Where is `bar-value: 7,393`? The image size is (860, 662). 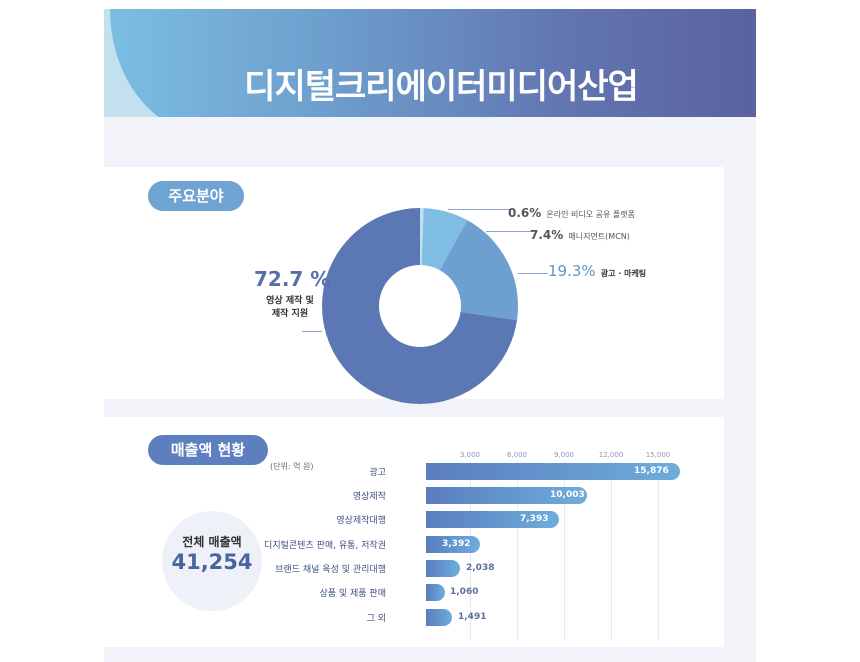 bar-value: 7,393 is located at coordinates (534, 519).